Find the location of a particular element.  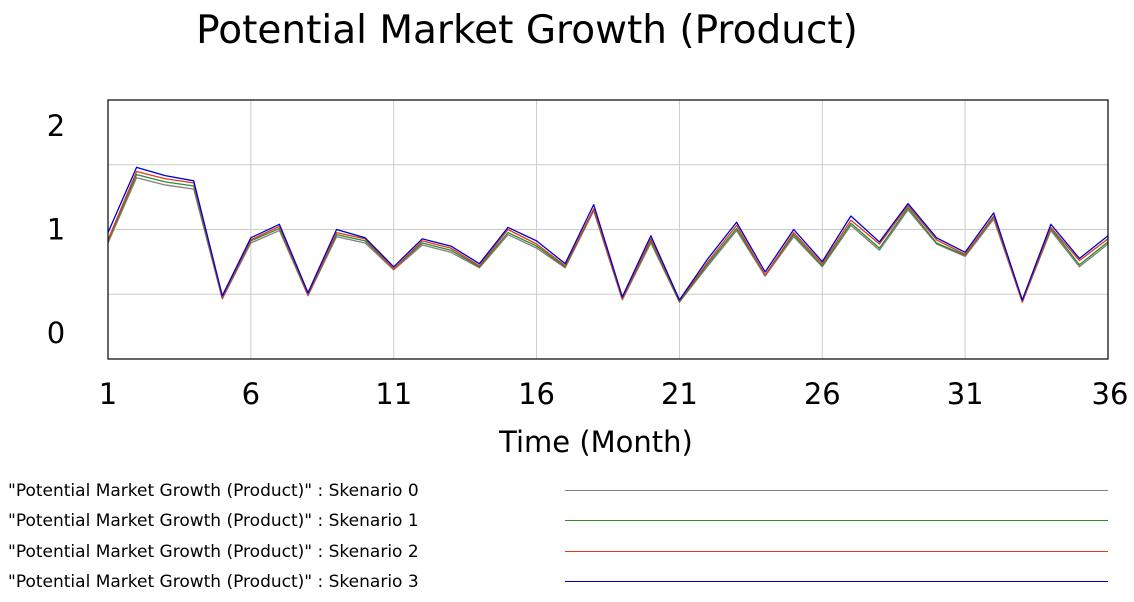

x-tick-label: 31 is located at coordinates (965, 394).